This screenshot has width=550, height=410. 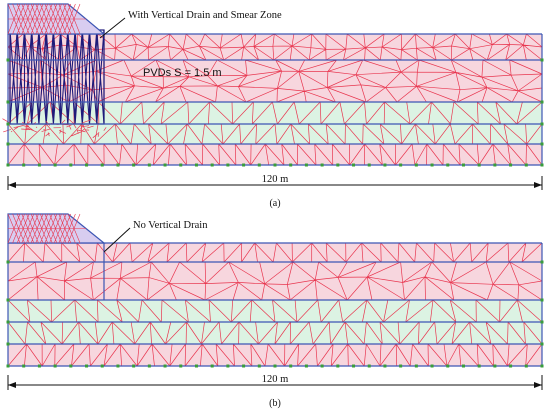 What do you see at coordinates (182, 73) in the screenshot?
I see `panel-a-spacing-label: PVDs S = 1.5 m` at bounding box center [182, 73].